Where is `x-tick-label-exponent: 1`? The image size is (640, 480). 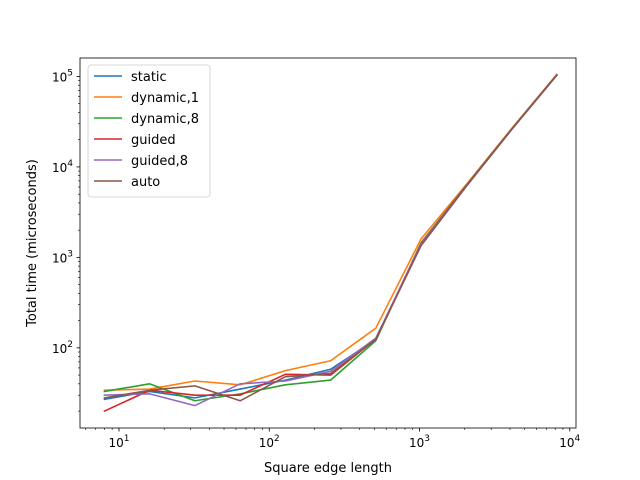 x-tick-label-exponent: 1 is located at coordinates (127, 439).